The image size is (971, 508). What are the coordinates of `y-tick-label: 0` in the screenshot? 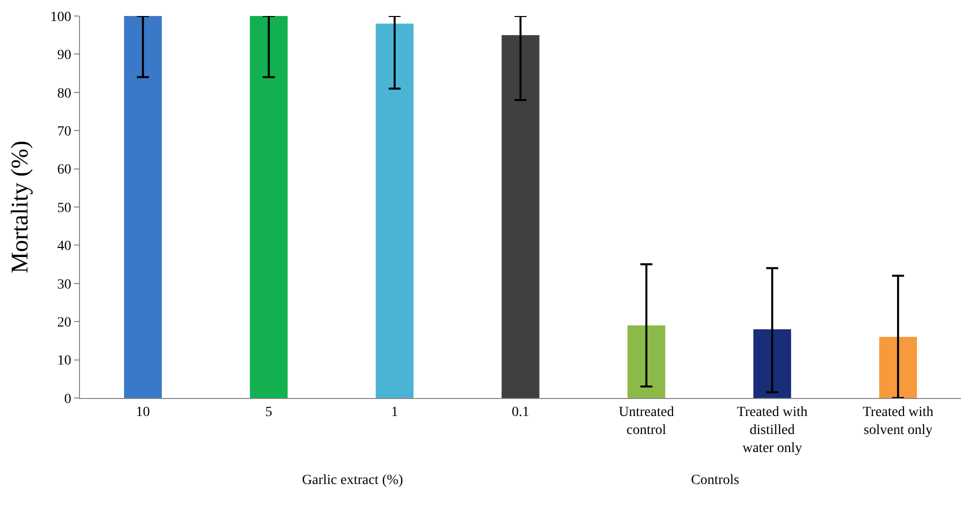 It's located at (68, 399).